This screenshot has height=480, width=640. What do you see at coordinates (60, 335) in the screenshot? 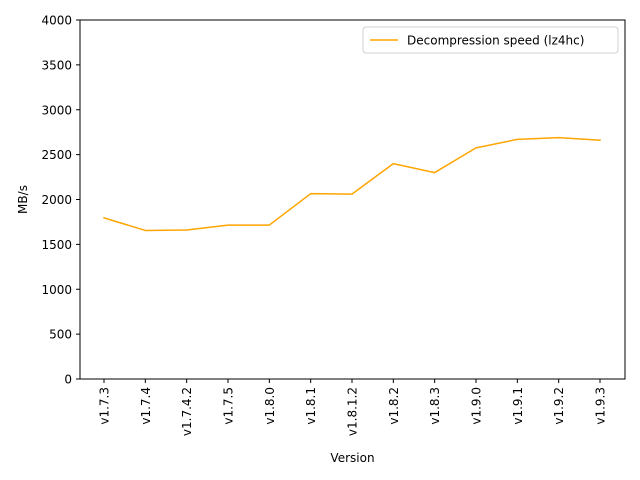
I see `y-tick-label: 500` at bounding box center [60, 335].